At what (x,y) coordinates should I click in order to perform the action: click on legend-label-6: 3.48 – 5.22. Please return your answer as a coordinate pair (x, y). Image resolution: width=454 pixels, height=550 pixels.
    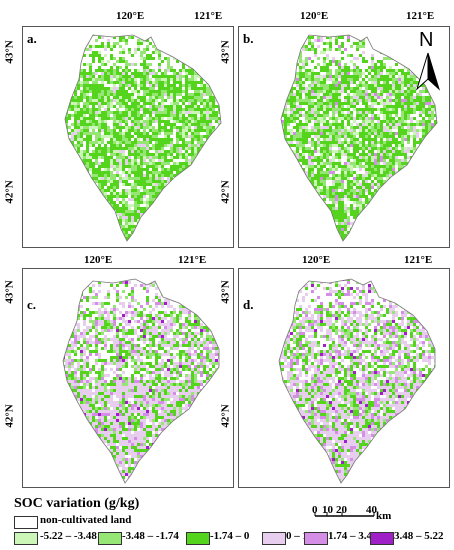
    Looking at the image, I should click on (419, 536).